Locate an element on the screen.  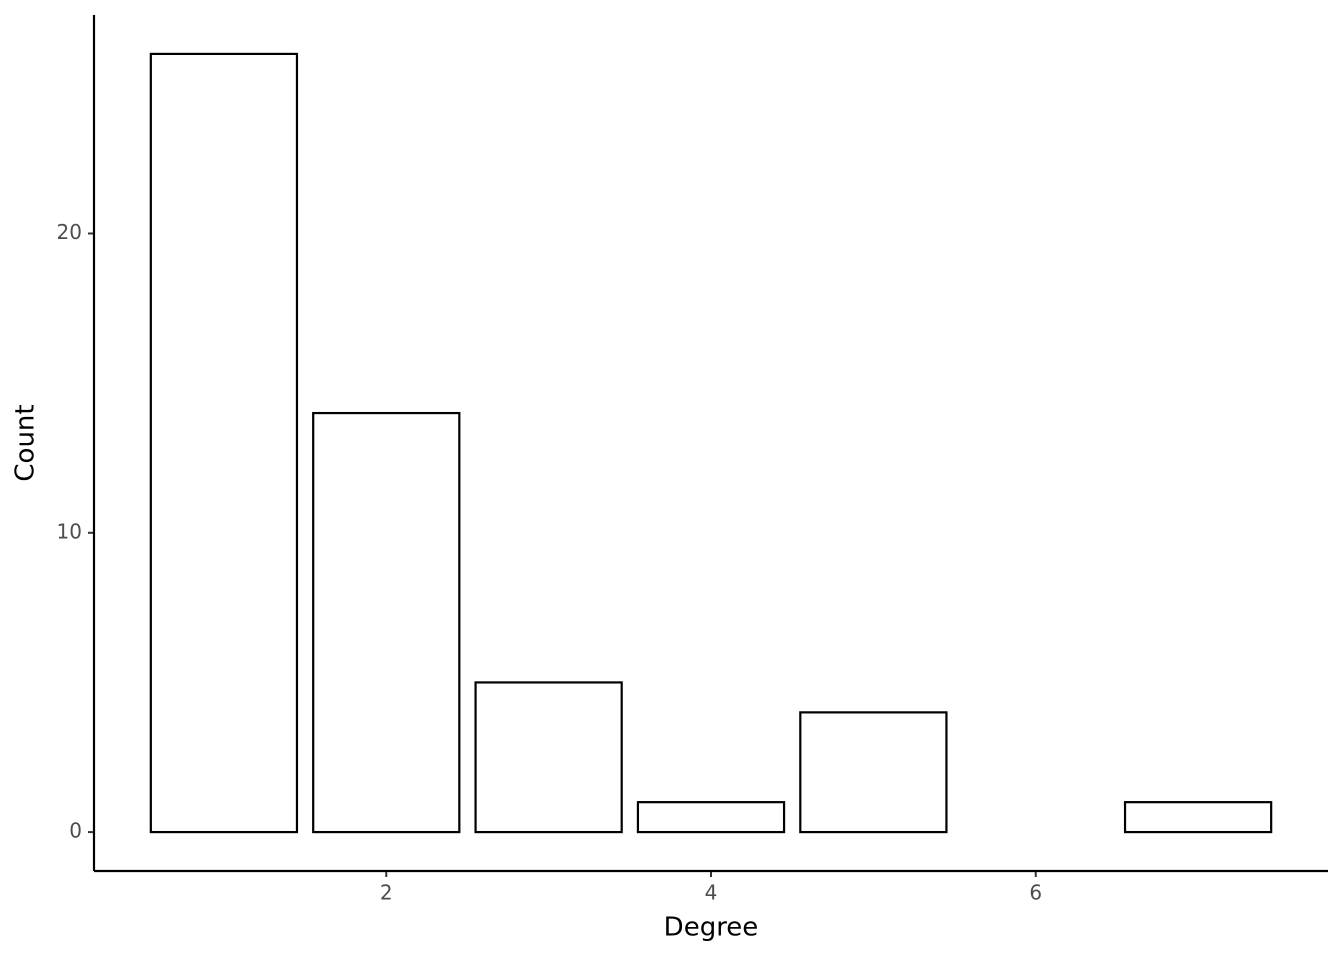
x-tick-label: 6 is located at coordinates (1035, 893).